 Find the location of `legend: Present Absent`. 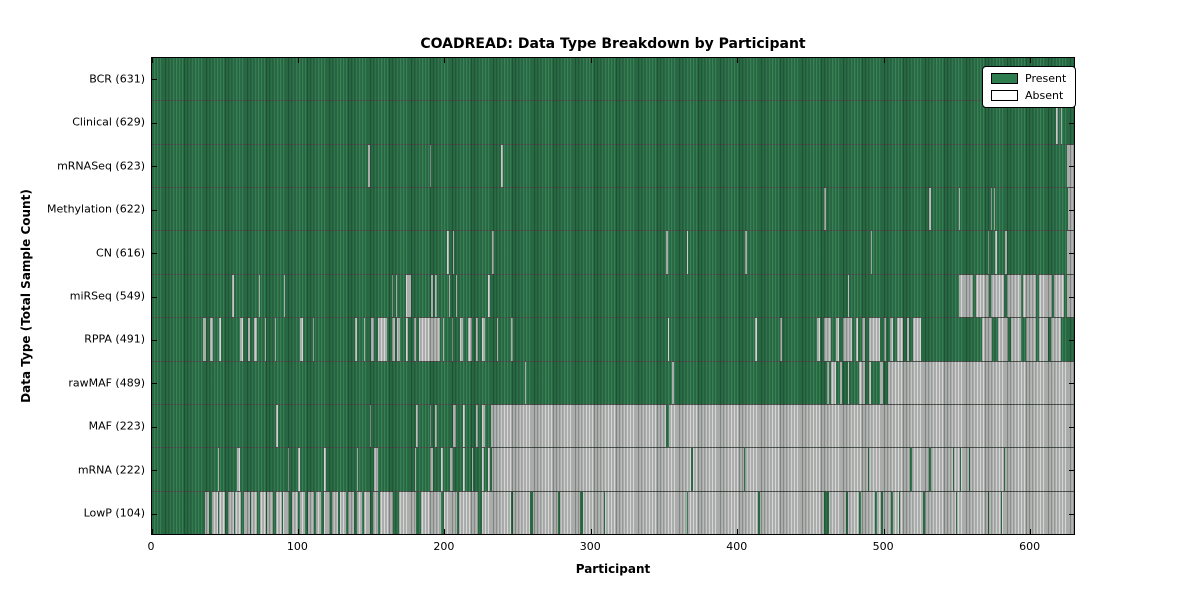

legend: Present Absent is located at coordinates (1029, 87).